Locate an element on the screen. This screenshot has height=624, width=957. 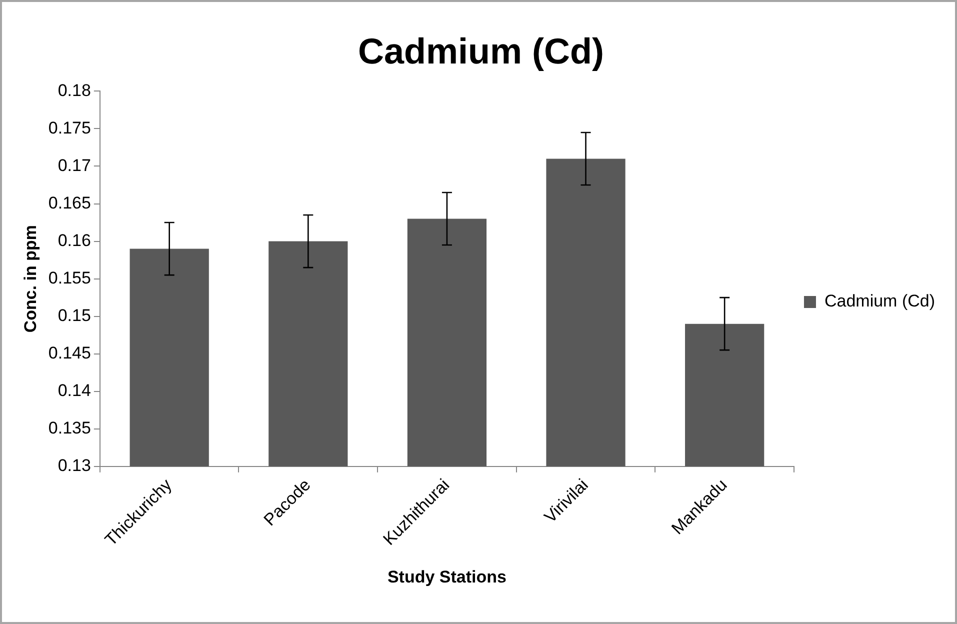
y-tick-label: 0.135 is located at coordinates (69, 428).